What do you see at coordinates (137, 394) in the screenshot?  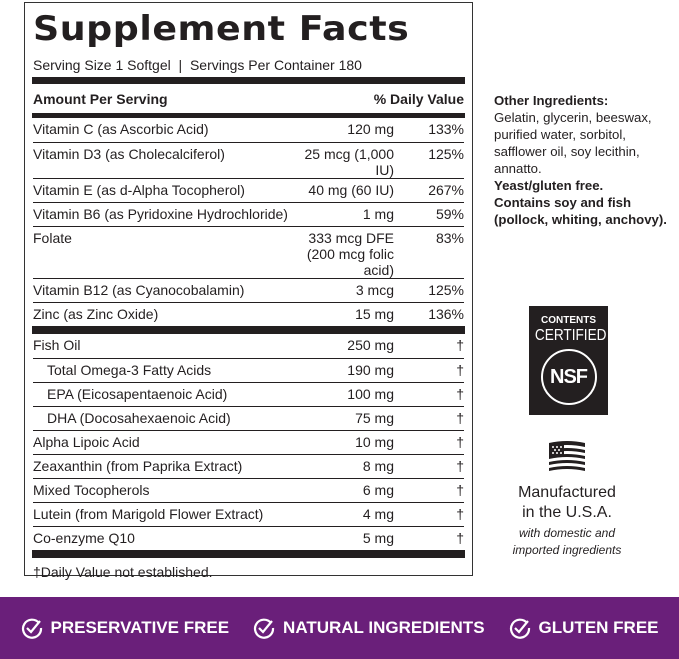 I see `nutrient-name: EPA (Eicosapentaenoic Acid)` at bounding box center [137, 394].